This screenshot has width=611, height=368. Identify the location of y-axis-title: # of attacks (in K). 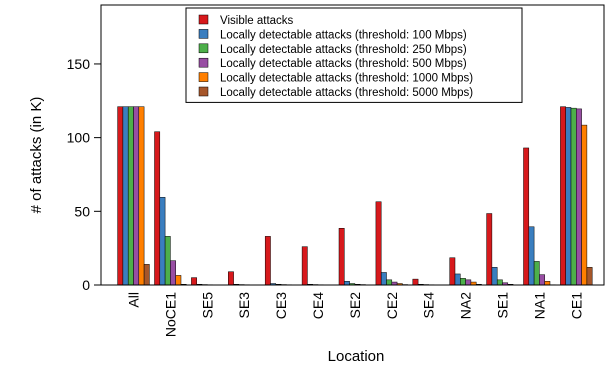
(36, 155).